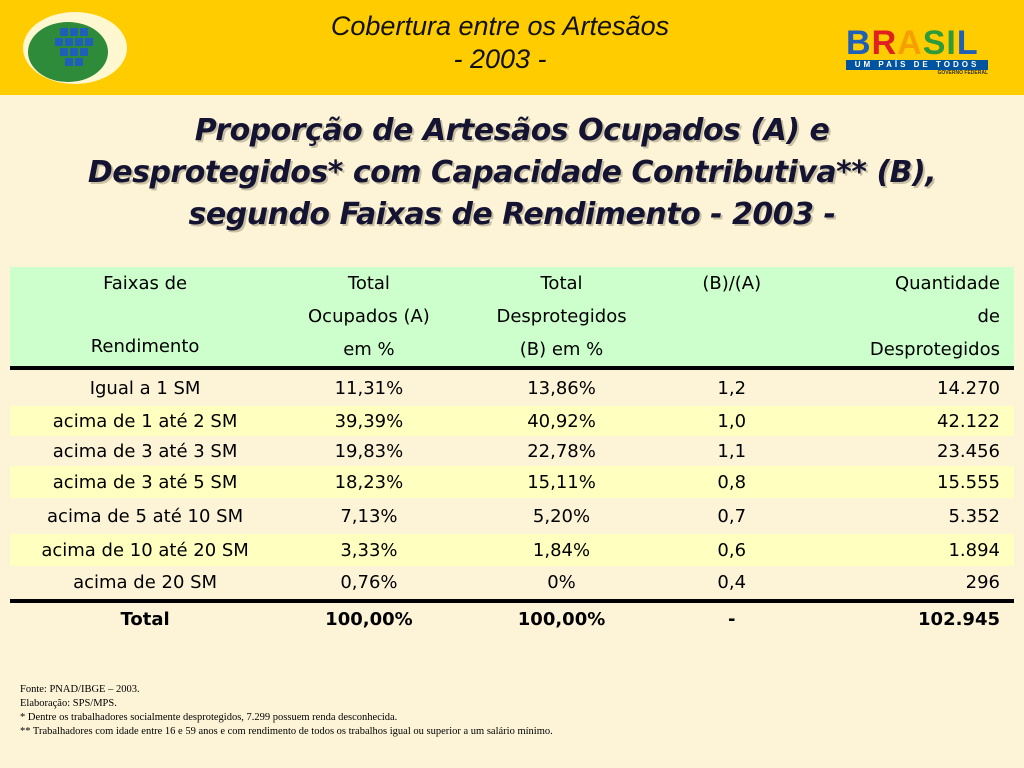 This screenshot has width=1024, height=768. I want to click on header-cell: (B)/(A), so click(731, 283).